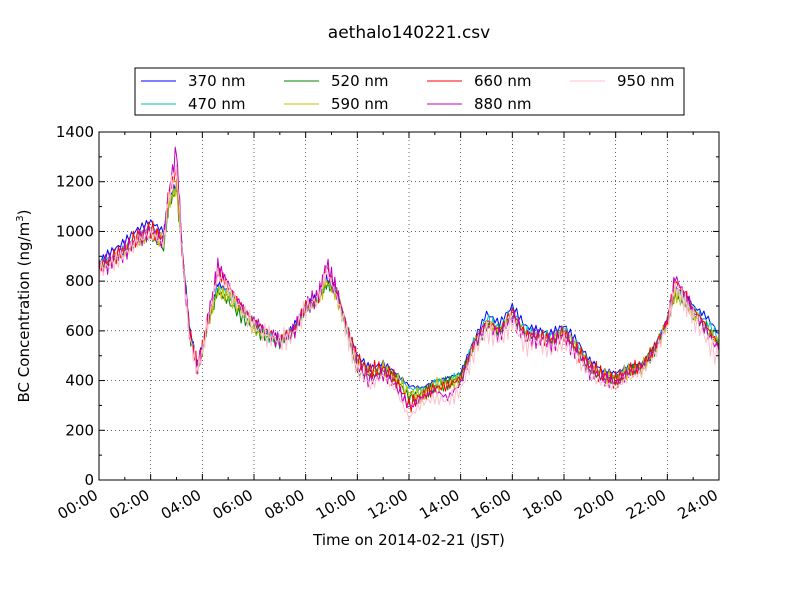 Image resolution: width=800 pixels, height=600 pixels. What do you see at coordinates (75, 306) in the screenshot?
I see `y-tick-labels: 0 200 400 600 800 1000 1200 1400` at bounding box center [75, 306].